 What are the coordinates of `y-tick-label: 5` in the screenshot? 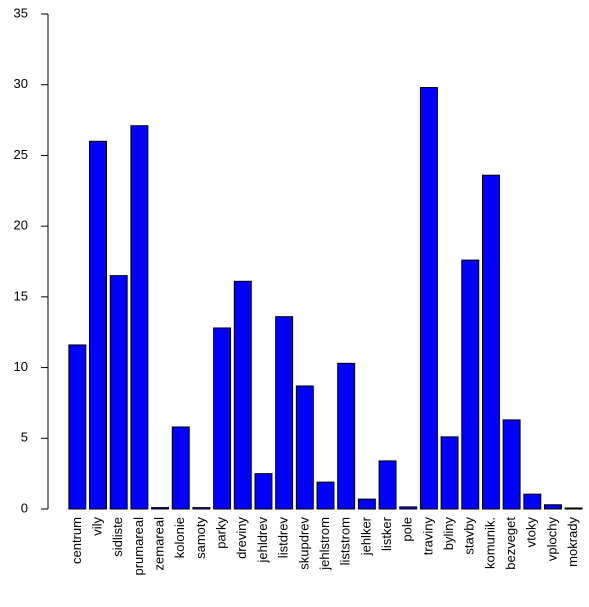 It's located at (24, 437).